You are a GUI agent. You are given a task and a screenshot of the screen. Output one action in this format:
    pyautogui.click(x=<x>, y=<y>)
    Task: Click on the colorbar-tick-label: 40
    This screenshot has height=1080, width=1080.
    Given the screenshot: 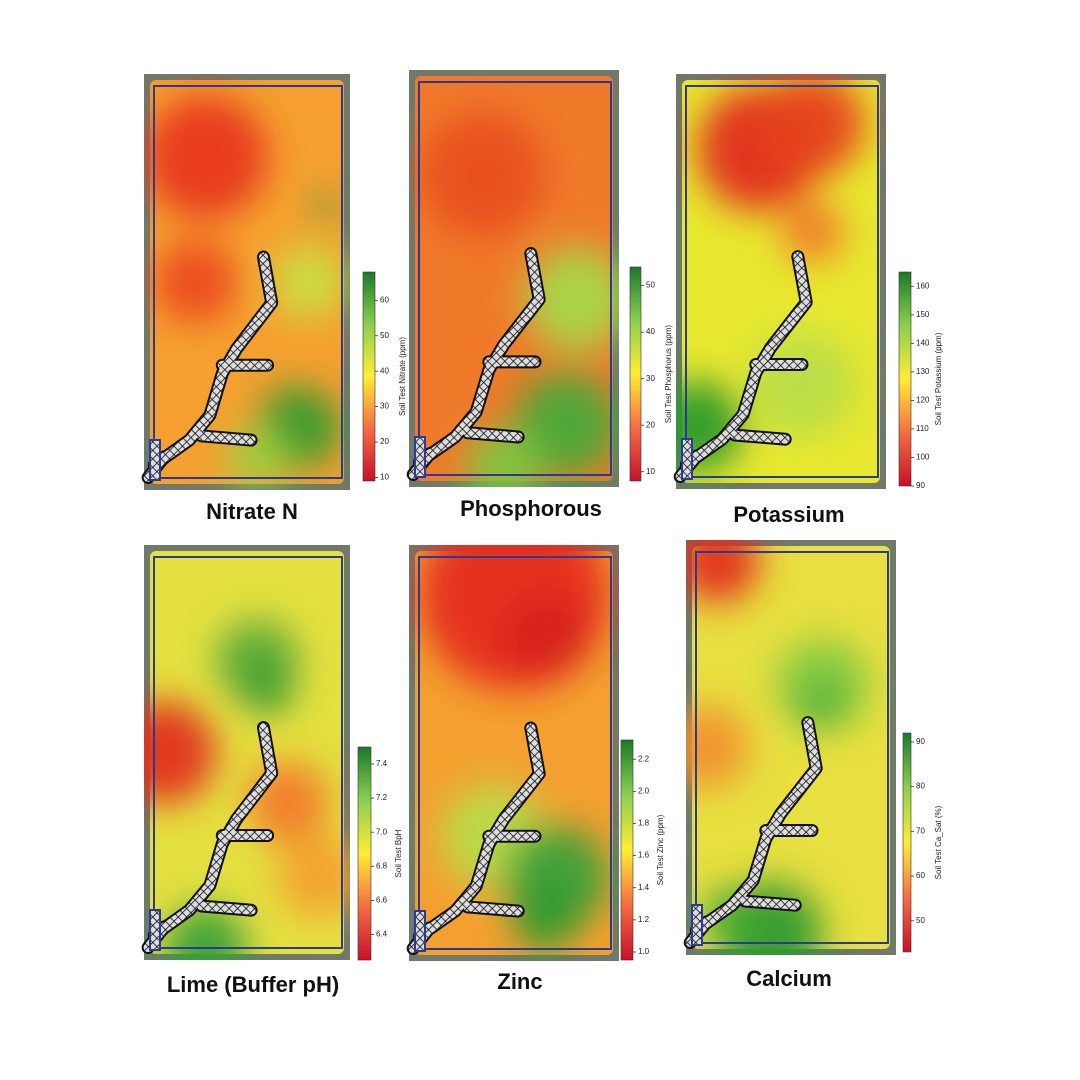 What is the action you would take?
    pyautogui.click(x=384, y=370)
    